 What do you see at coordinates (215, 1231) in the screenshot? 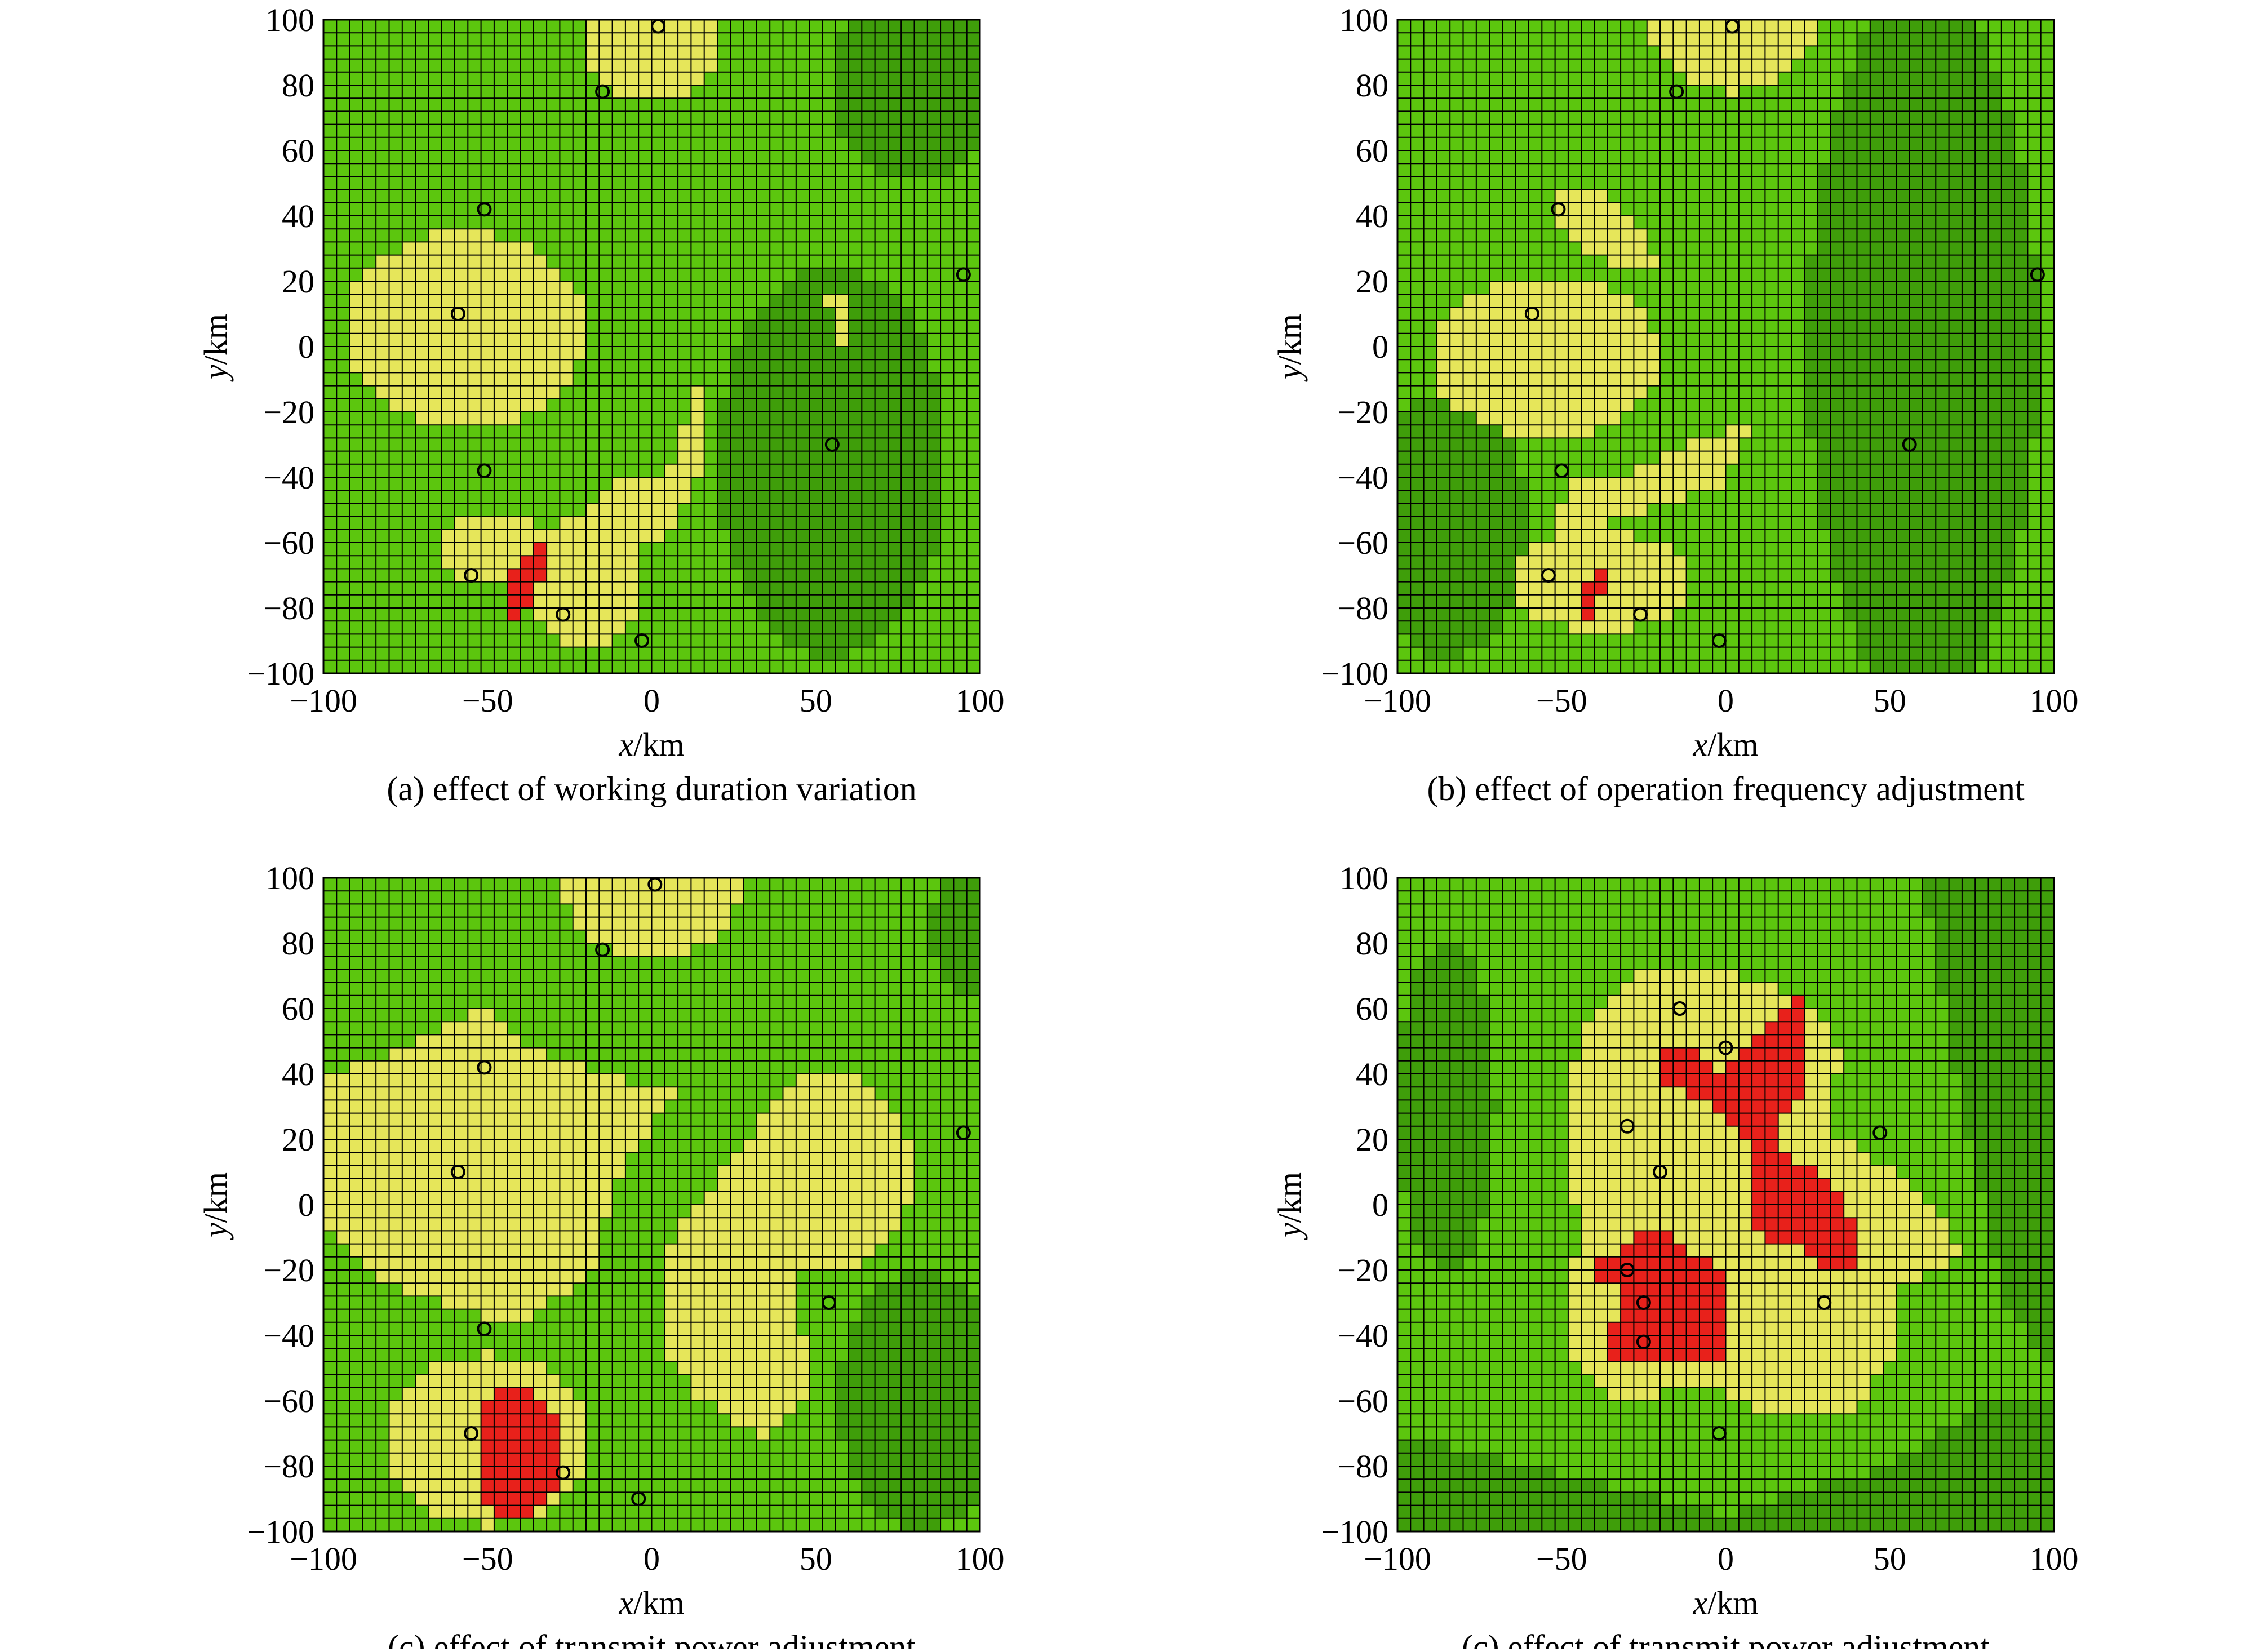
I see `y-axis-var: y` at bounding box center [215, 1231].